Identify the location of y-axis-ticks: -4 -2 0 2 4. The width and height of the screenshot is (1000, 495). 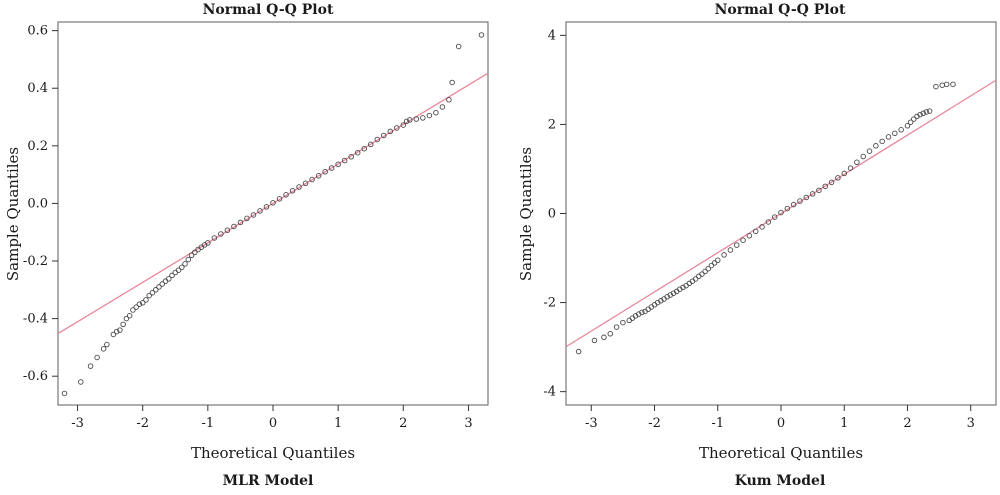
(554, 214).